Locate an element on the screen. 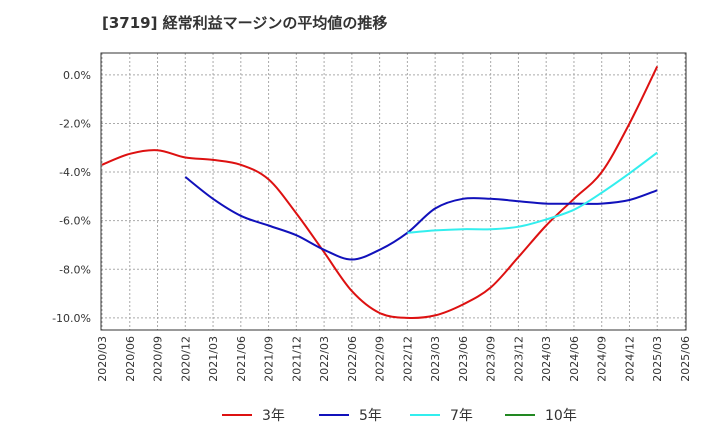  x-tick-label: 2025/03 is located at coordinates (657, 359).